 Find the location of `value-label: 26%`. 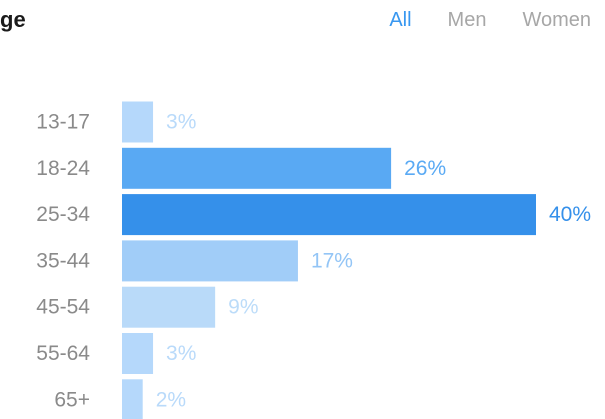

value-label: 26% is located at coordinates (425, 168).